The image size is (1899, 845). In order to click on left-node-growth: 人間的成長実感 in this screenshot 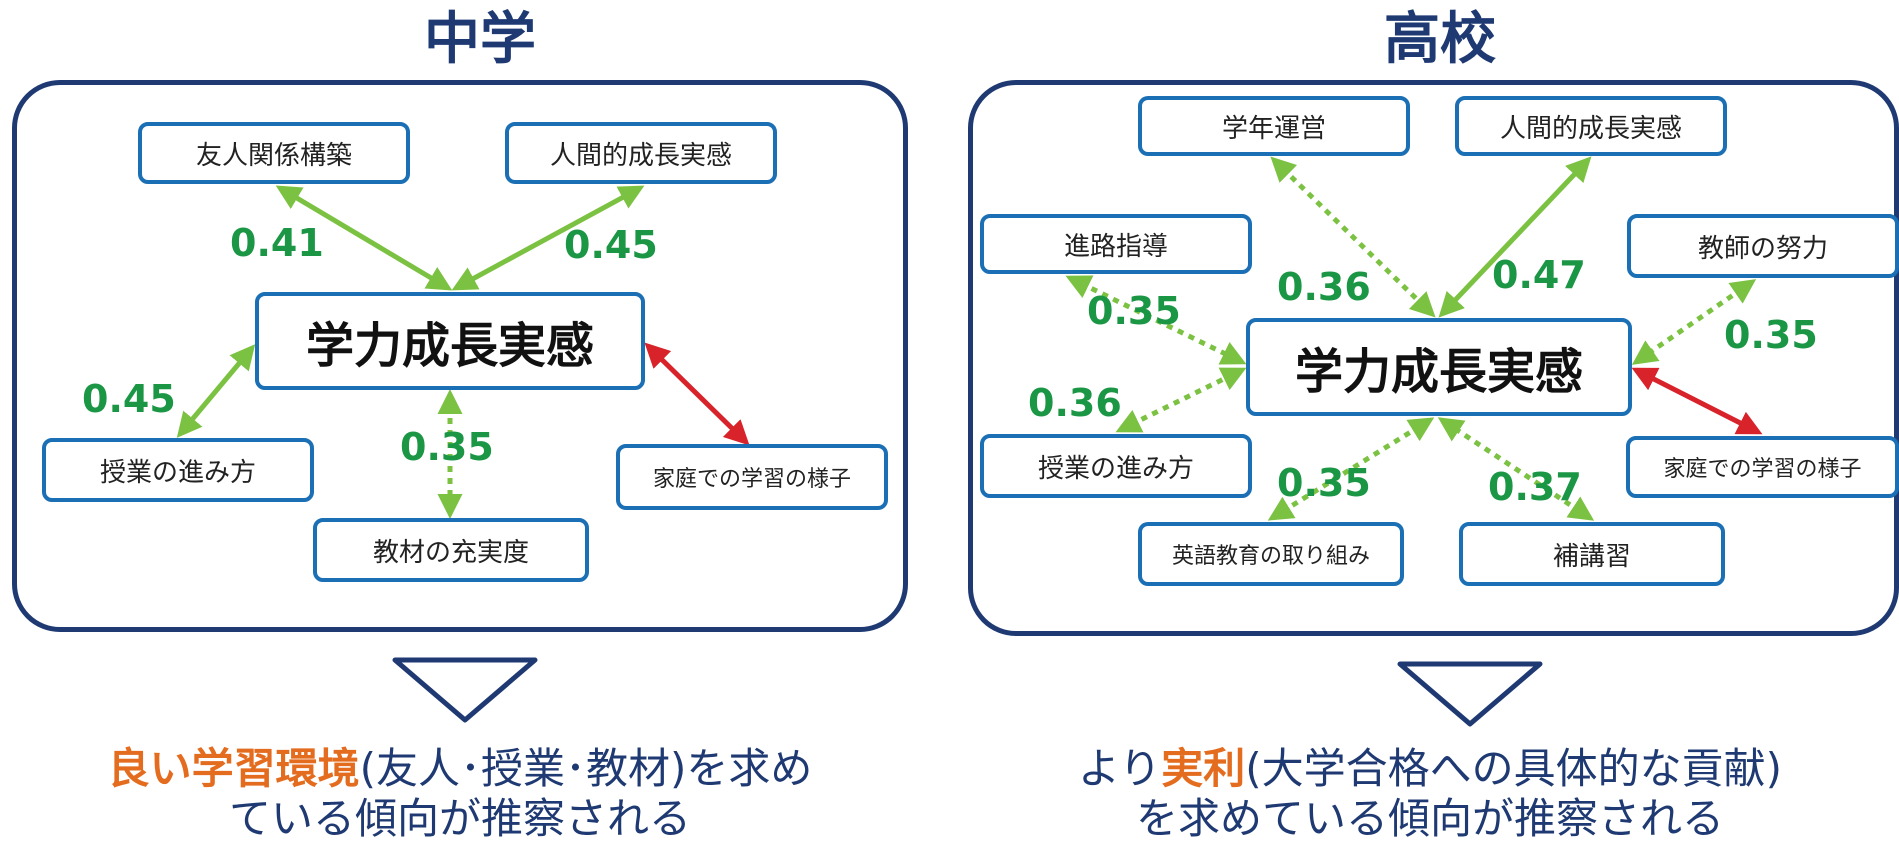, I will do `click(641, 153)`.